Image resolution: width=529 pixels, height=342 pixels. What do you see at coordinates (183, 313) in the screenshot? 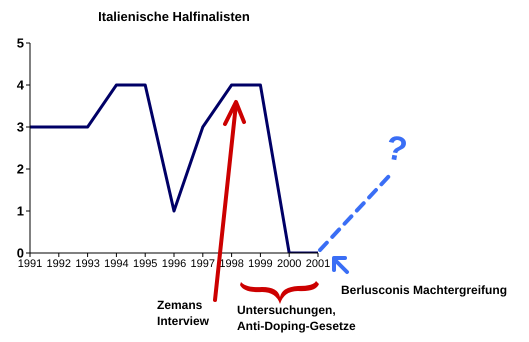
I see `text: Zemans Interview` at bounding box center [183, 313].